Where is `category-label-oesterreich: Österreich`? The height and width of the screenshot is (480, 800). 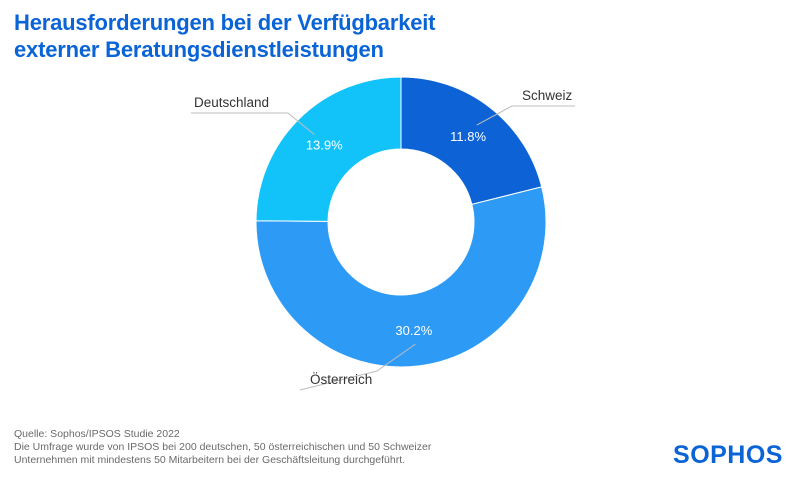
category-label-oesterreich: Österreich is located at coordinates (341, 379).